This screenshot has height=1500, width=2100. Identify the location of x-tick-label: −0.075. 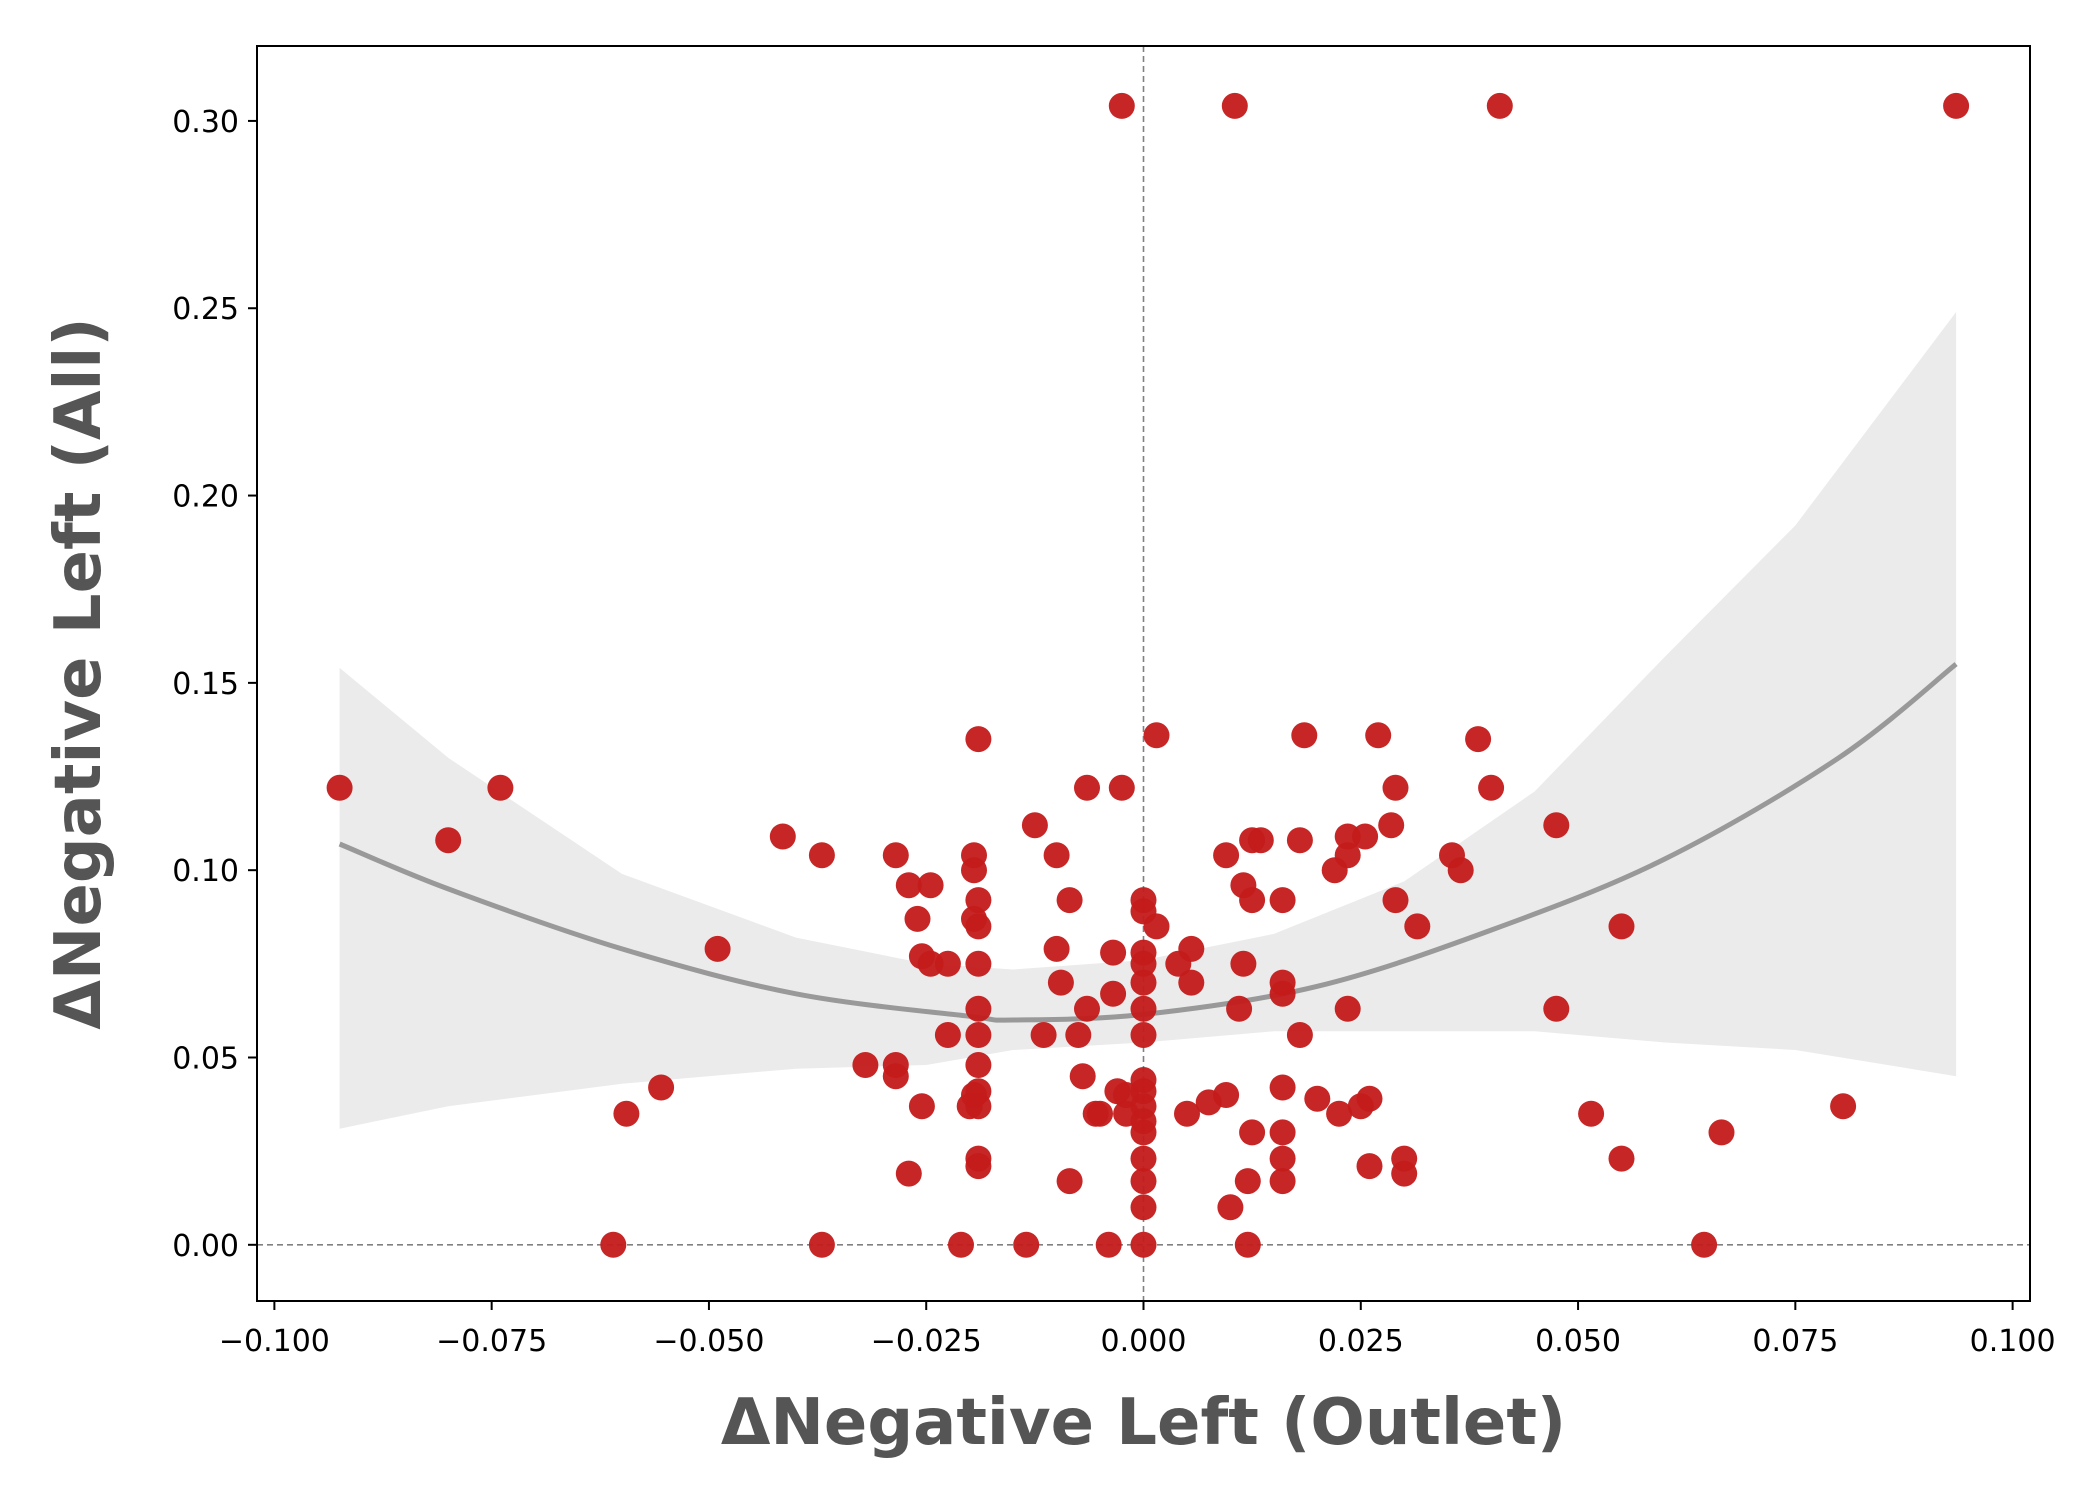
(491, 1341).